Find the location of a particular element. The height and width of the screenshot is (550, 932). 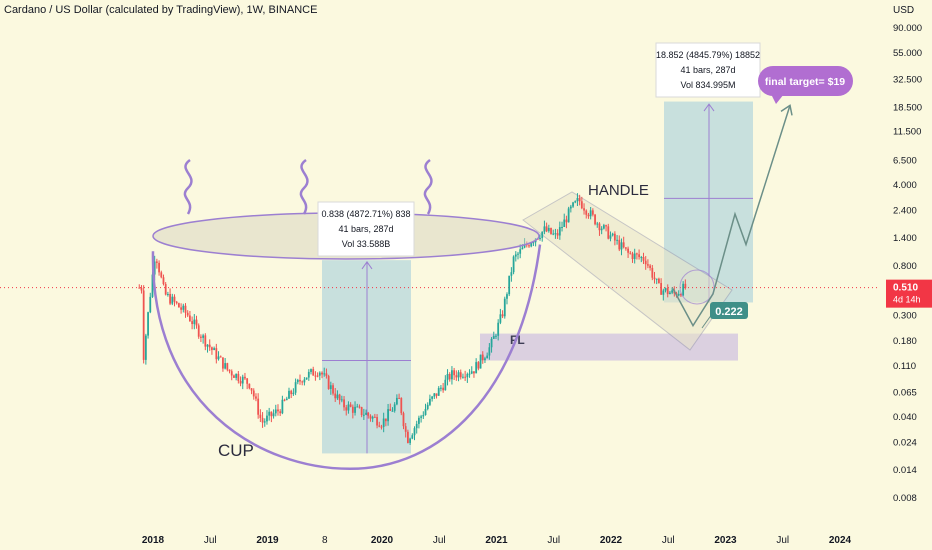

measure-label-1-line2: 41 bars, 287d is located at coordinates (365, 229).